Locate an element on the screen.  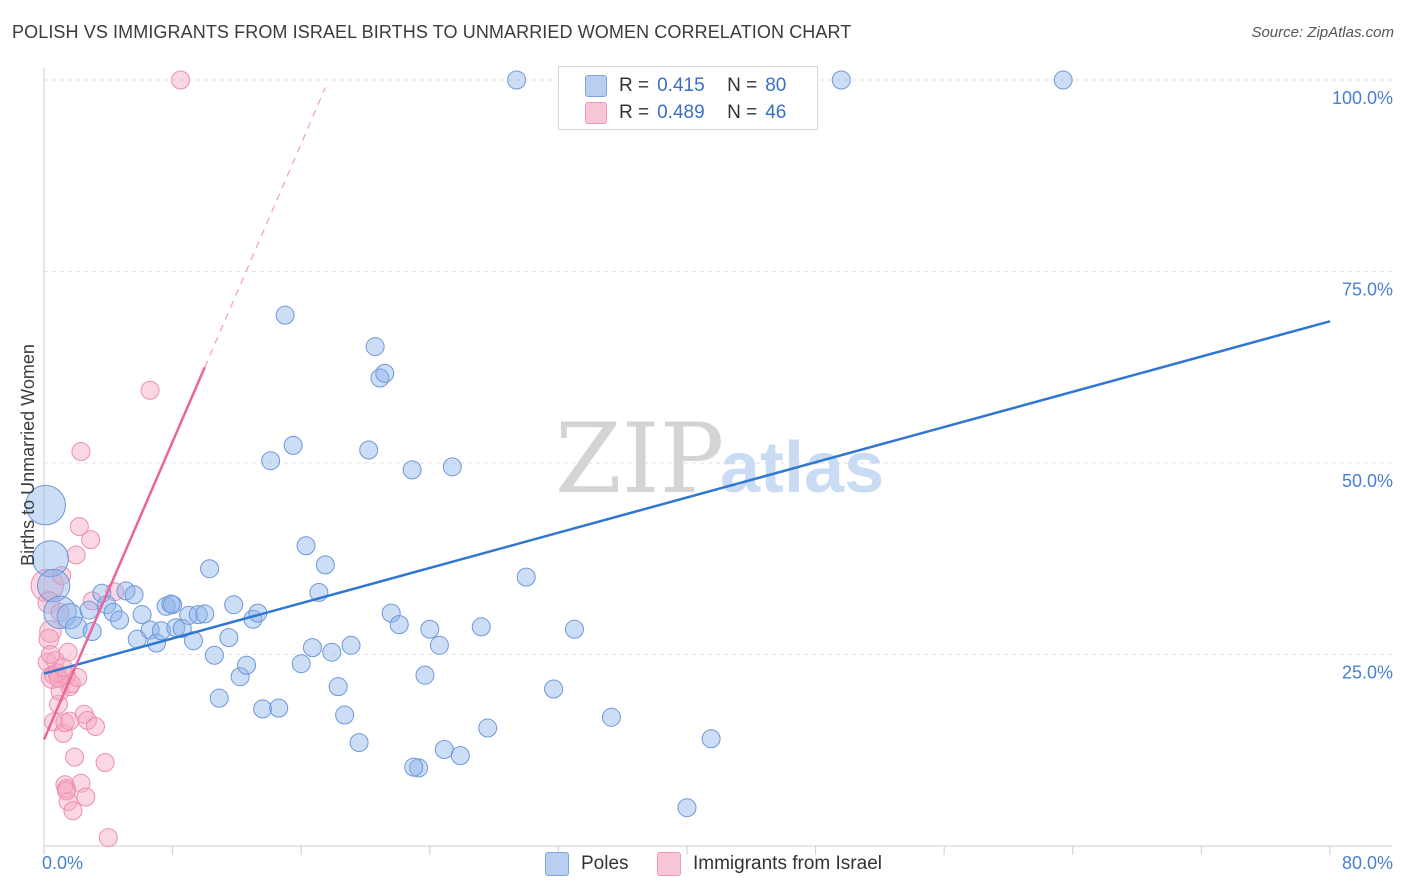
israel-swatch is located at coordinates (596, 113).